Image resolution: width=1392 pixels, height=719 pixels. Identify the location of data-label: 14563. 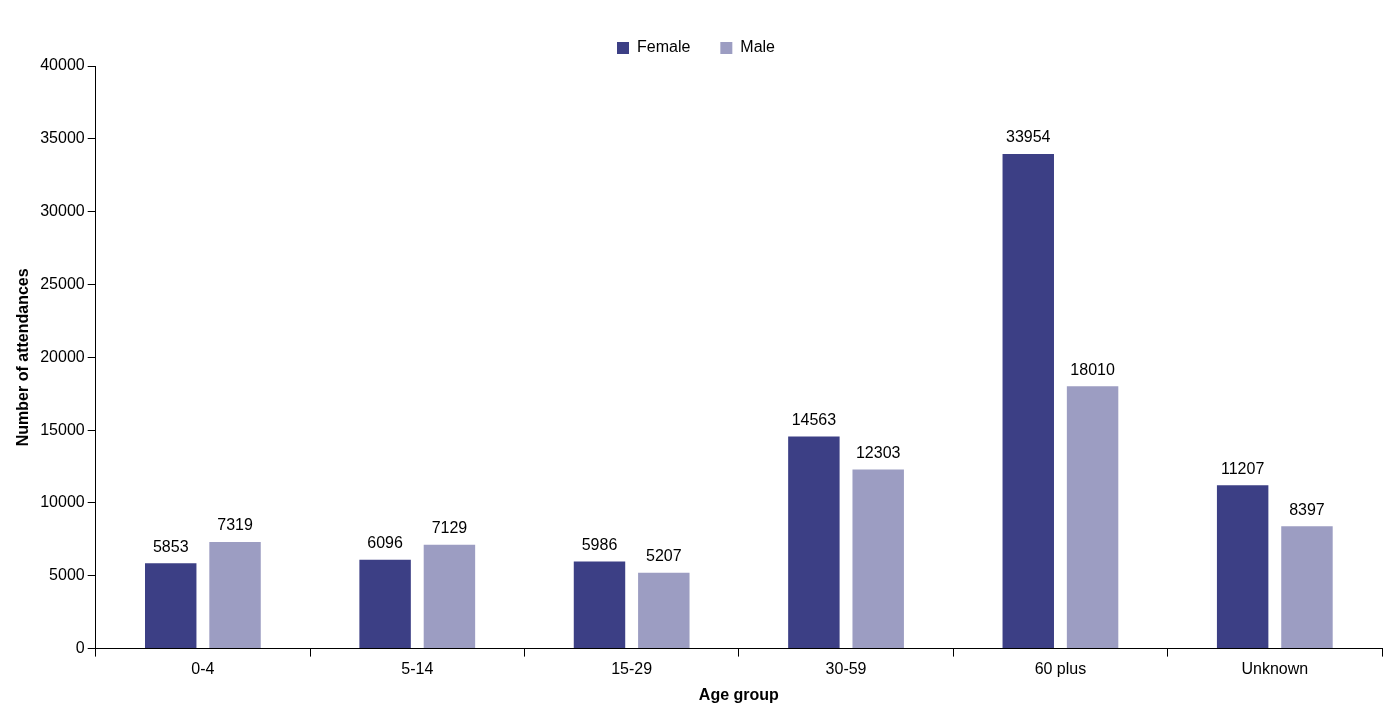
(814, 419).